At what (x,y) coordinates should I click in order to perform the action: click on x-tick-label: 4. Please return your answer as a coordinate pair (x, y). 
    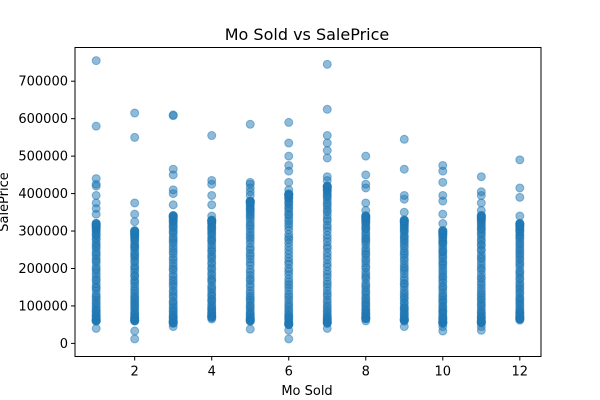
    Looking at the image, I should click on (212, 372).